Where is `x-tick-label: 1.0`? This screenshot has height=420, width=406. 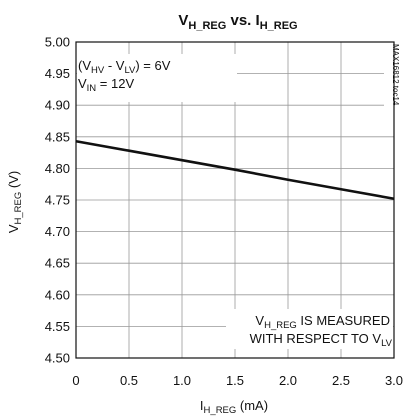 x-tick-label: 1.0 is located at coordinates (182, 380).